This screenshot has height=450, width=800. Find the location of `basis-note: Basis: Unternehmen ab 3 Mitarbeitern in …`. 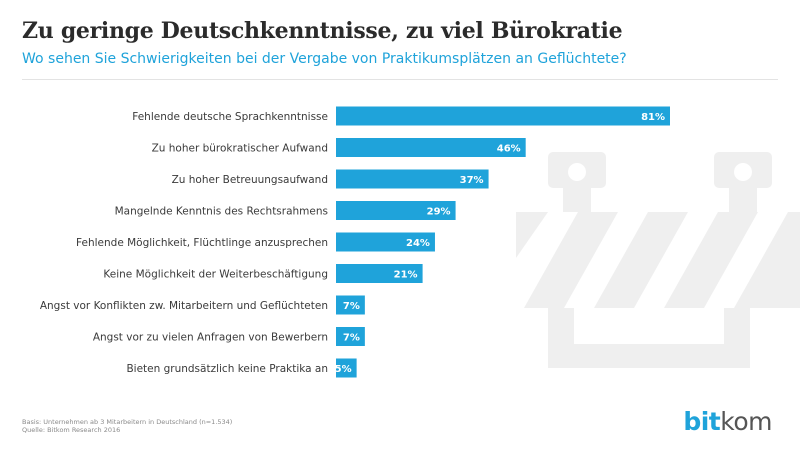

basis-note: Basis: Unternehmen ab 3 Mitarbeitern in … is located at coordinates (127, 422).